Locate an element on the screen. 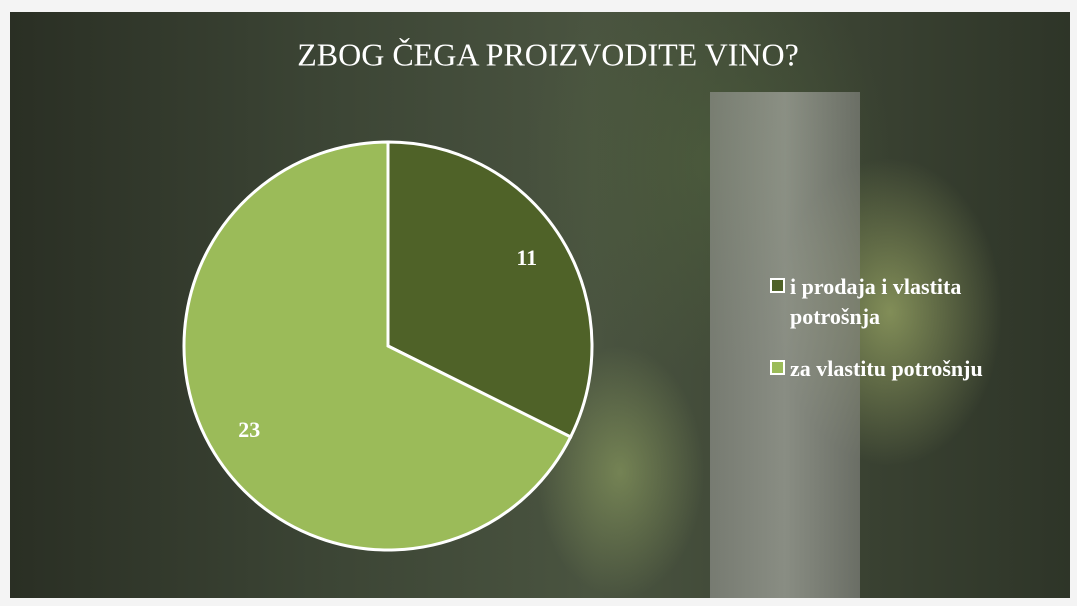 This screenshot has height=606, width=1077. pie-slice is located at coordinates (490, 289).